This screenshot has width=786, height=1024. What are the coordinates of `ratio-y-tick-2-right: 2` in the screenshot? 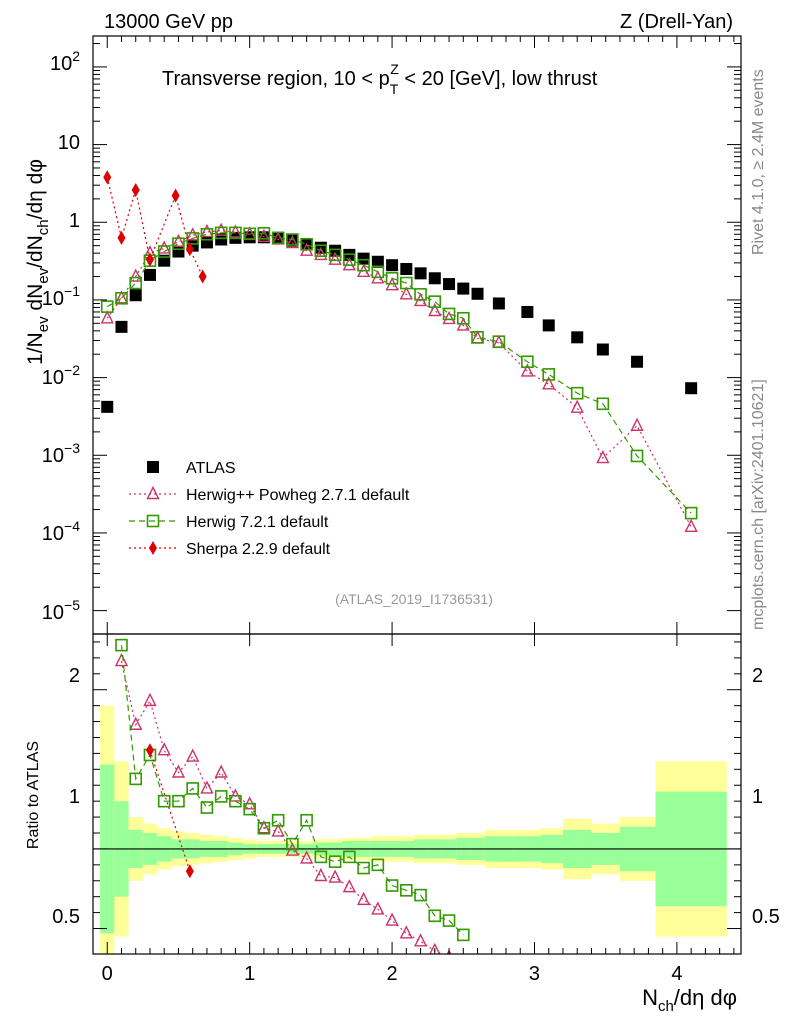 It's located at (757, 676).